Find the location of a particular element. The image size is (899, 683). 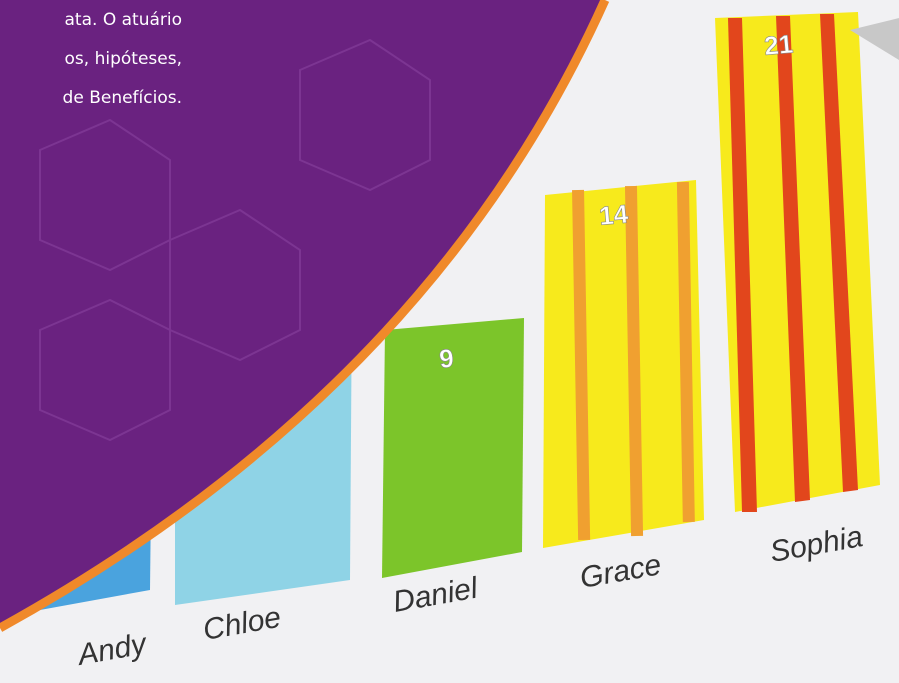

banner-text: os, hipóteses, is located at coordinates (123, 59).